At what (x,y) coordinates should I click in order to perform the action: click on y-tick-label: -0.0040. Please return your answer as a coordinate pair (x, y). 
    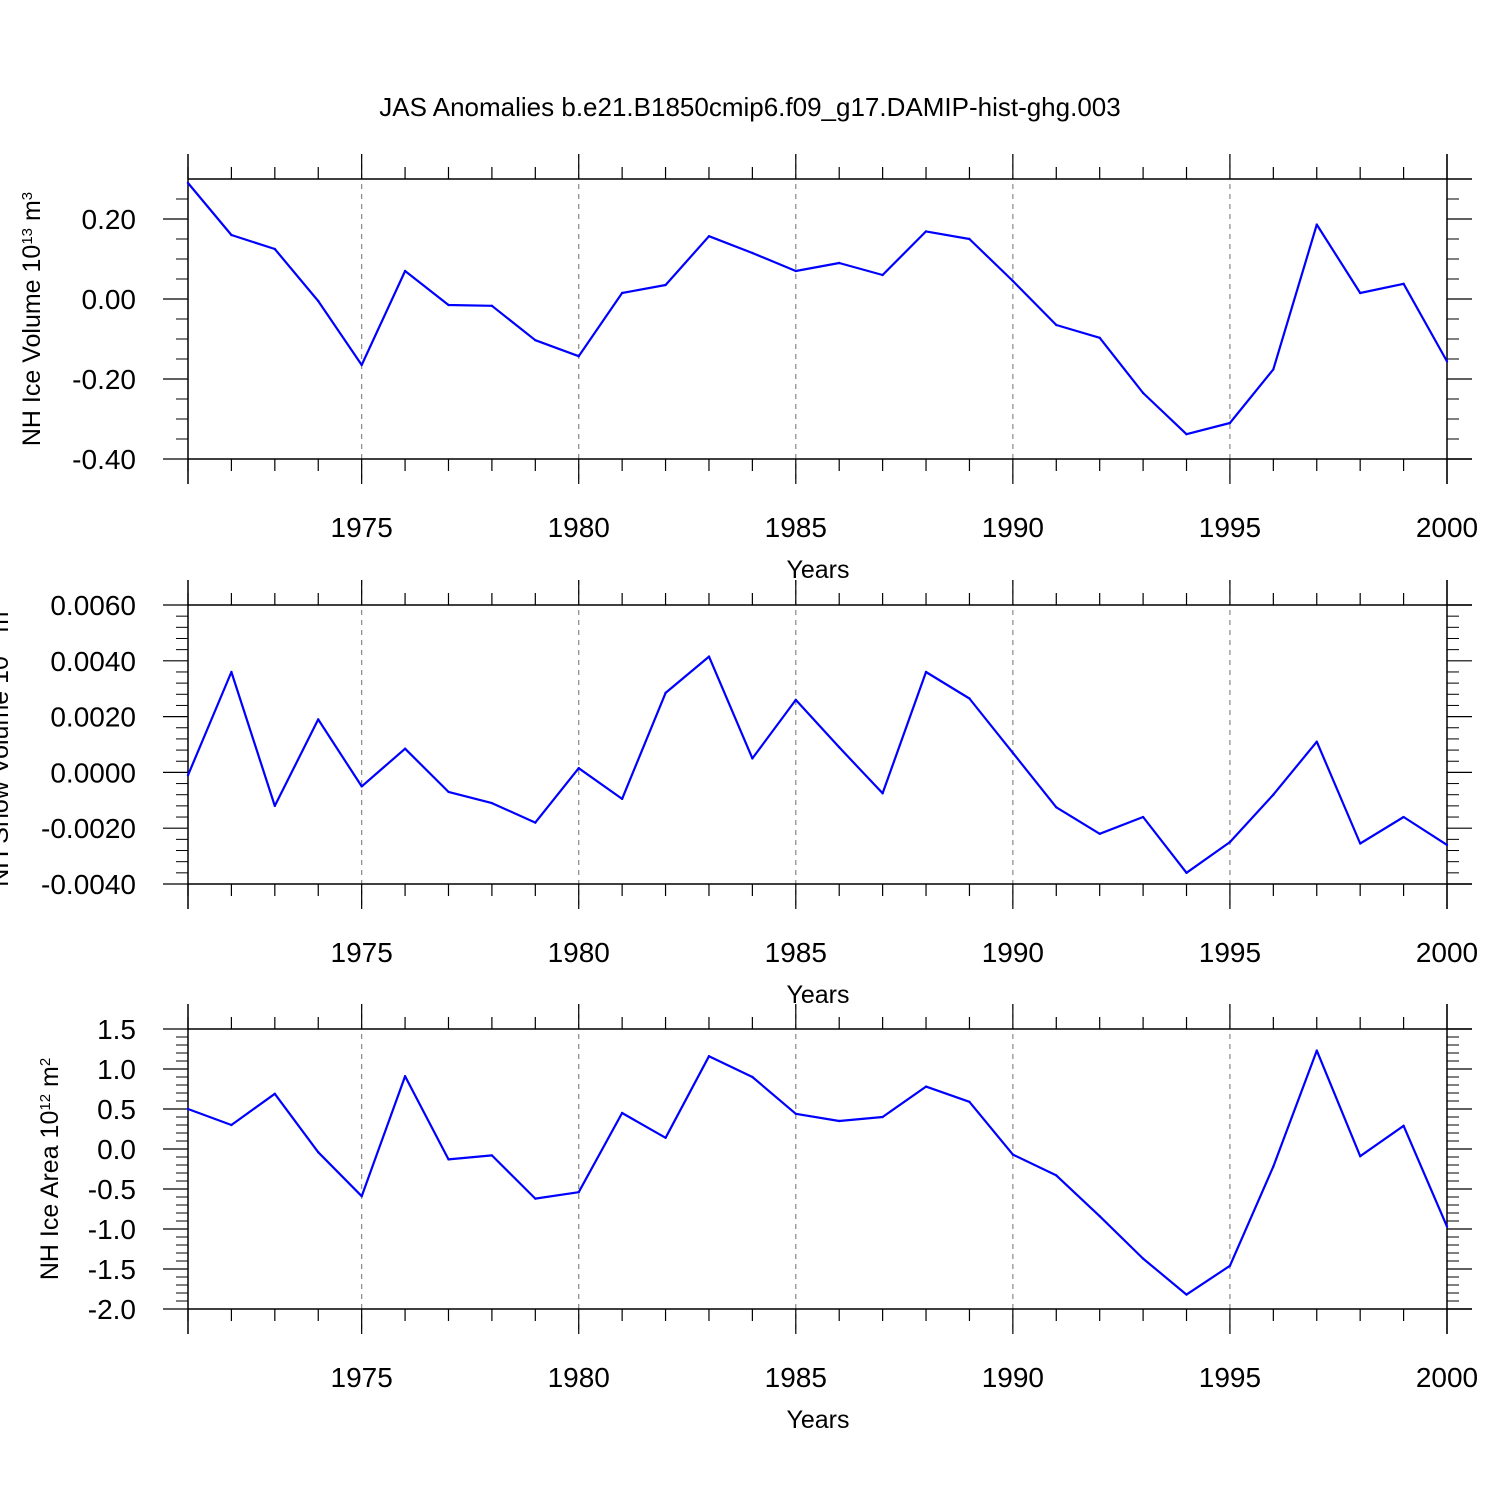
    Looking at the image, I should click on (88, 884).